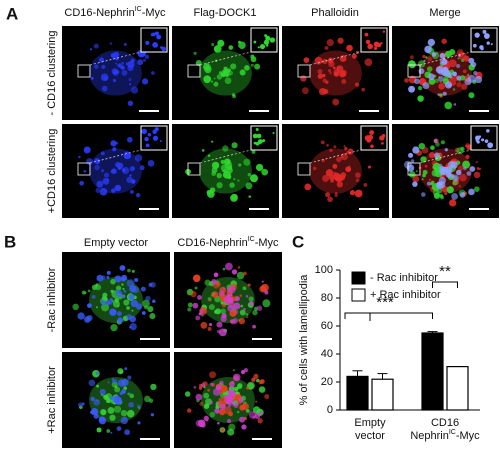 The image size is (500, 462). I want to click on label-text: -Myc, so click(468, 436).